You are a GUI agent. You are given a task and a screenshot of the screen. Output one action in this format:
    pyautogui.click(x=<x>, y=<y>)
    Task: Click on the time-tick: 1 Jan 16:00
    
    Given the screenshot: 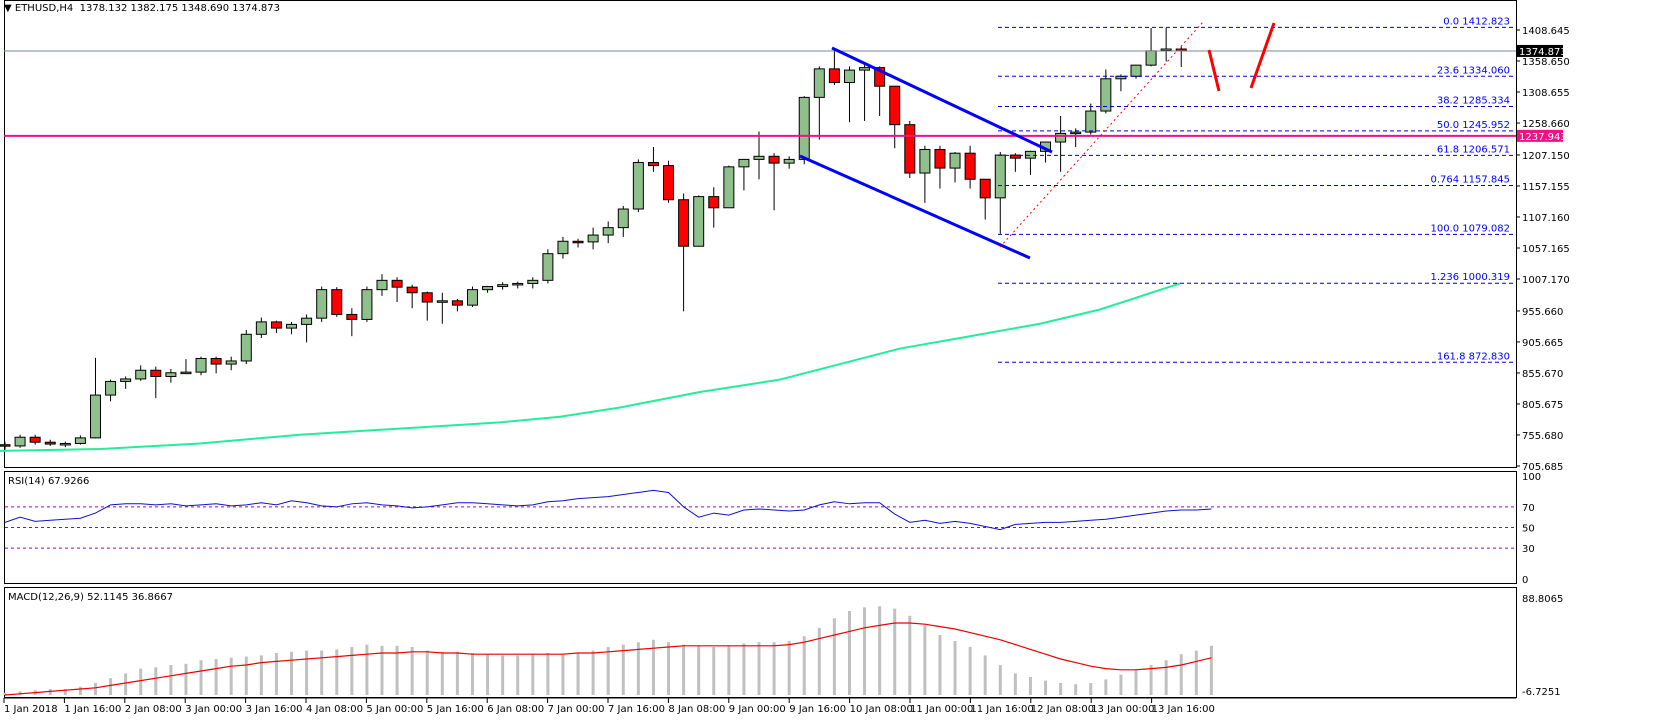 What is the action you would take?
    pyautogui.click(x=92, y=709)
    